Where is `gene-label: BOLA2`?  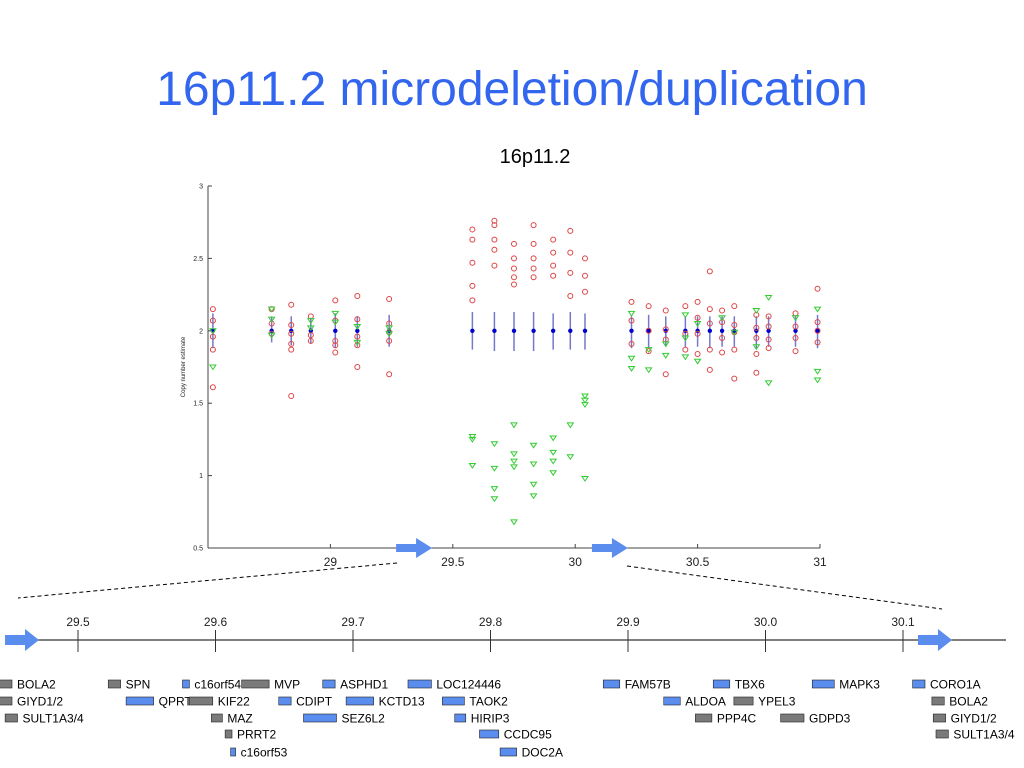 gene-label: BOLA2 is located at coordinates (36, 685).